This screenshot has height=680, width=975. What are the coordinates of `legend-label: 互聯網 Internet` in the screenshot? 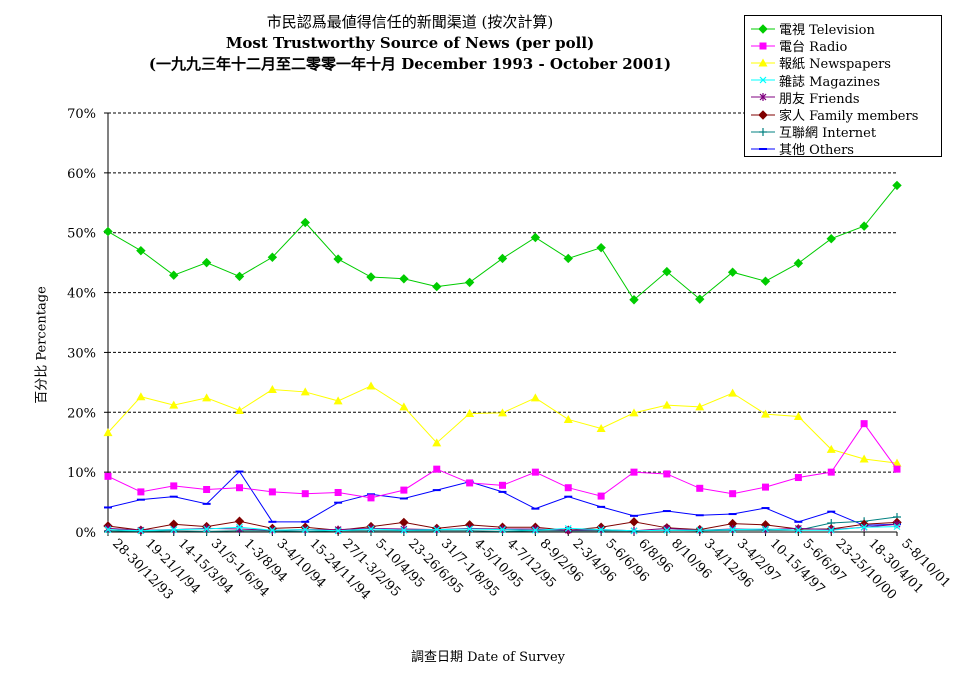 It's located at (828, 134).